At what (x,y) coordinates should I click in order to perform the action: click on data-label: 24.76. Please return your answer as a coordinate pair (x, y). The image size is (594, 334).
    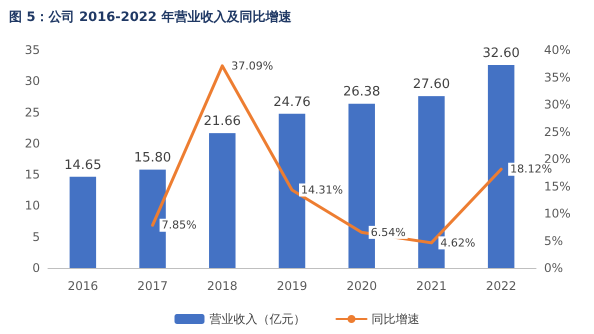
    Looking at the image, I should click on (292, 102).